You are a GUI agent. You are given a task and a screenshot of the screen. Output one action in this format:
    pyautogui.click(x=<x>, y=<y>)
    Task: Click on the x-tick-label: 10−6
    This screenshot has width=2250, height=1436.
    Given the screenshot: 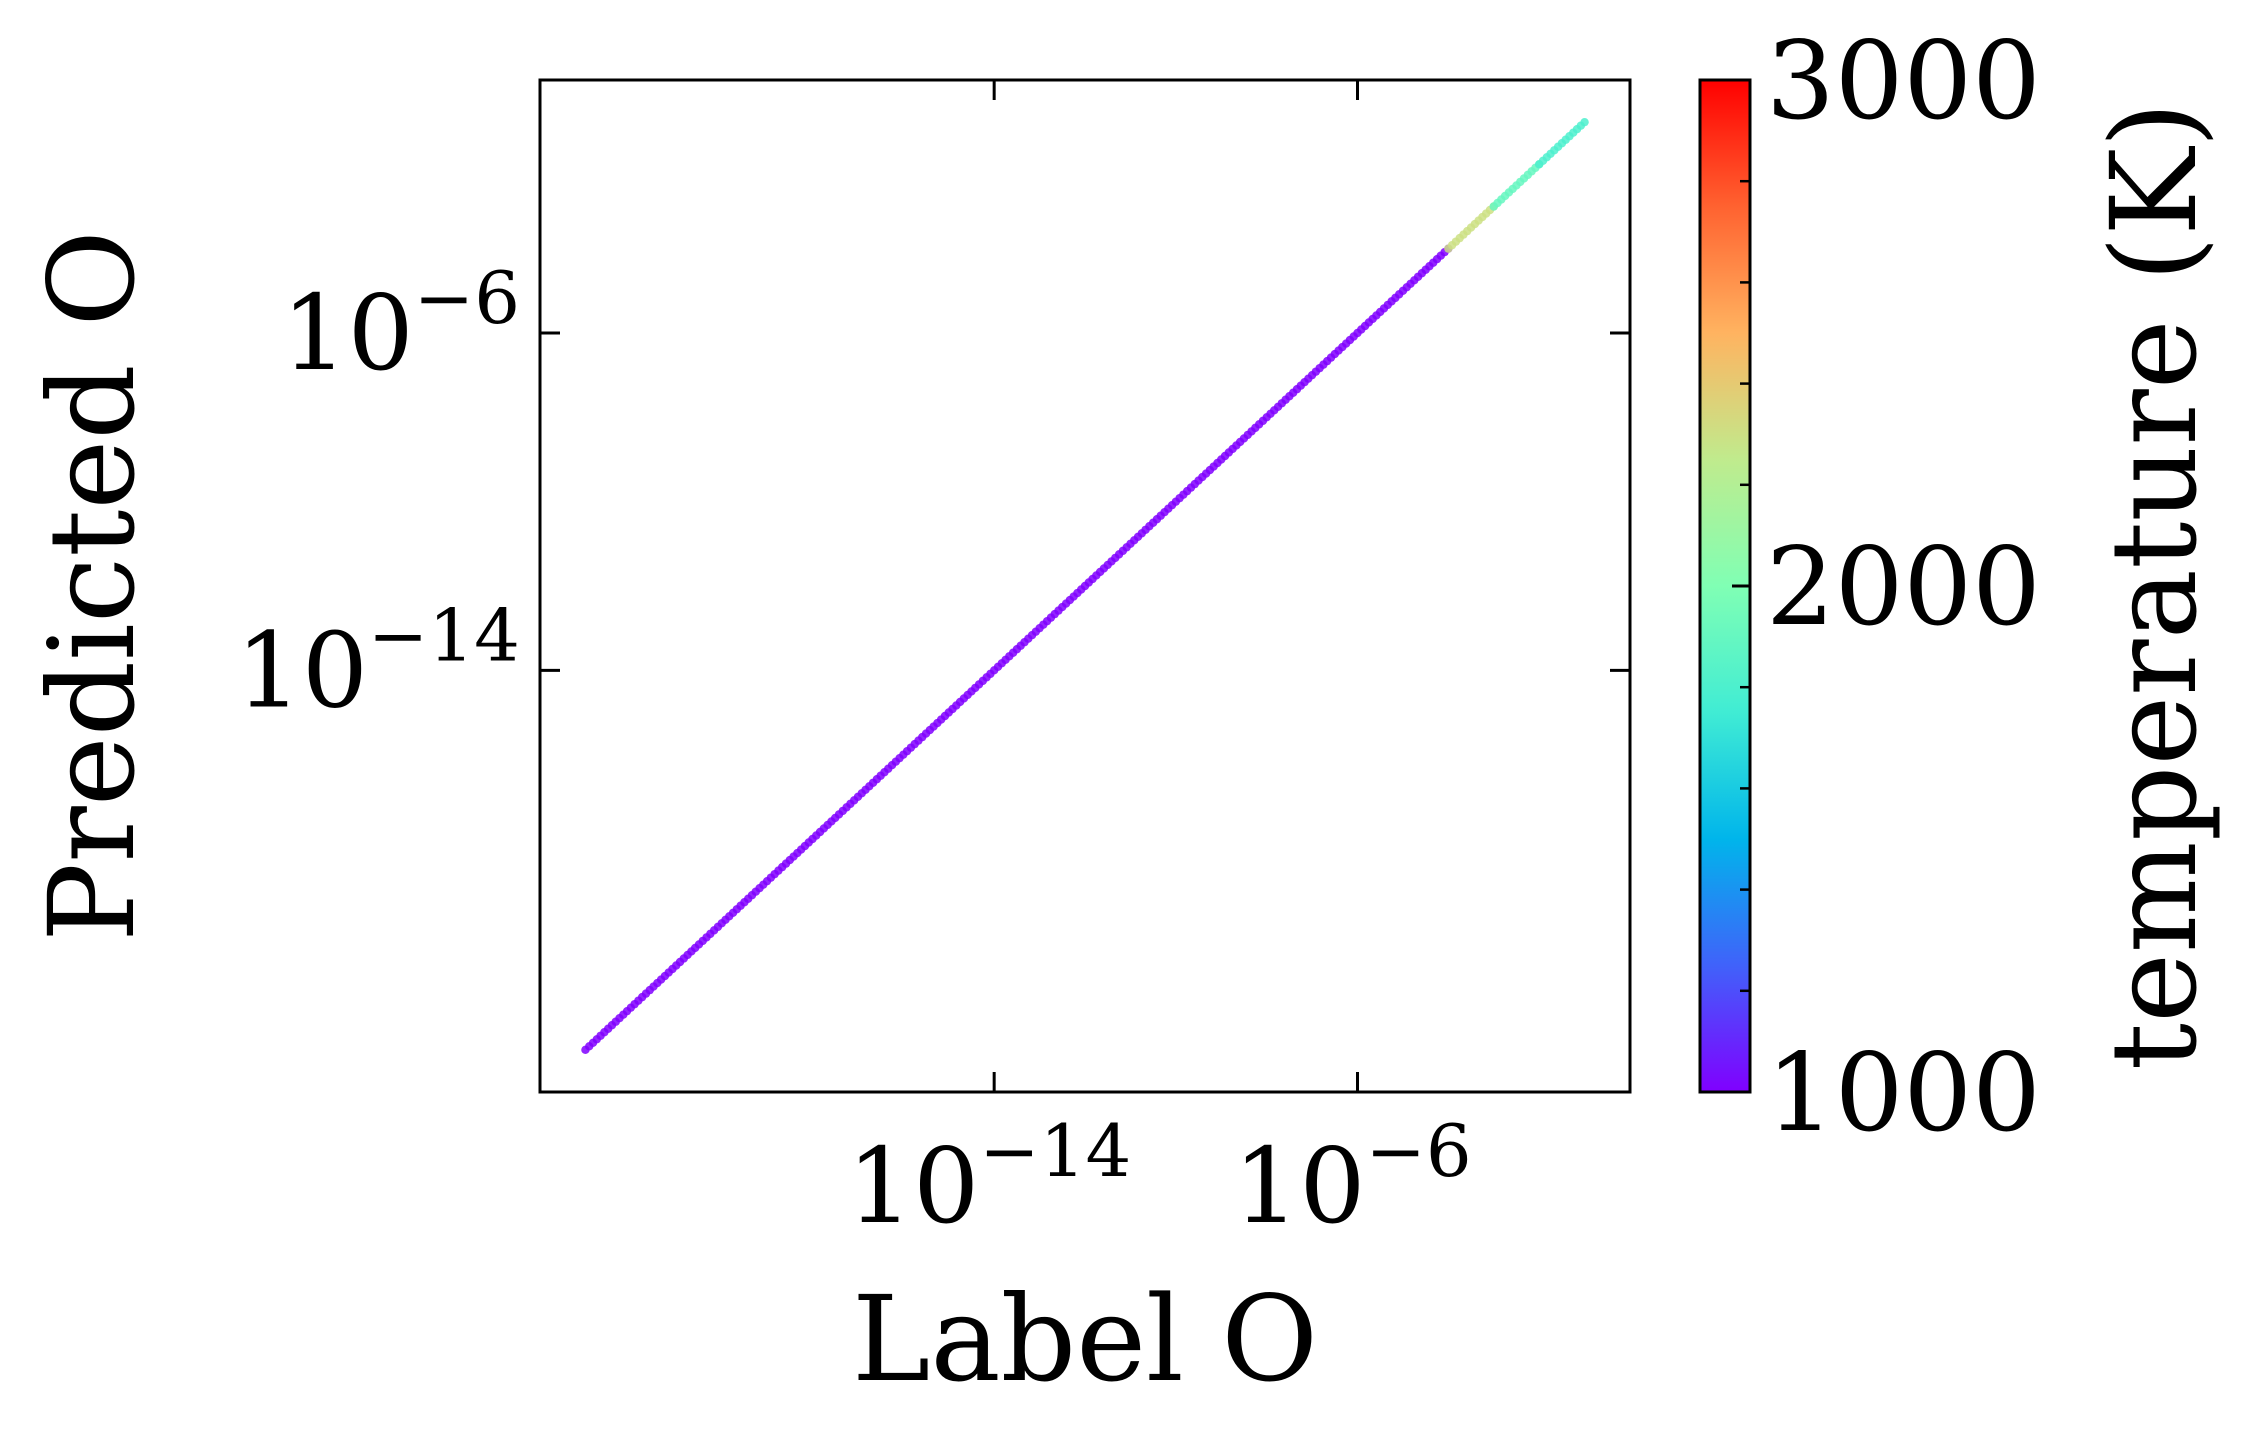 What is the action you would take?
    pyautogui.click(x=1352, y=1178)
    